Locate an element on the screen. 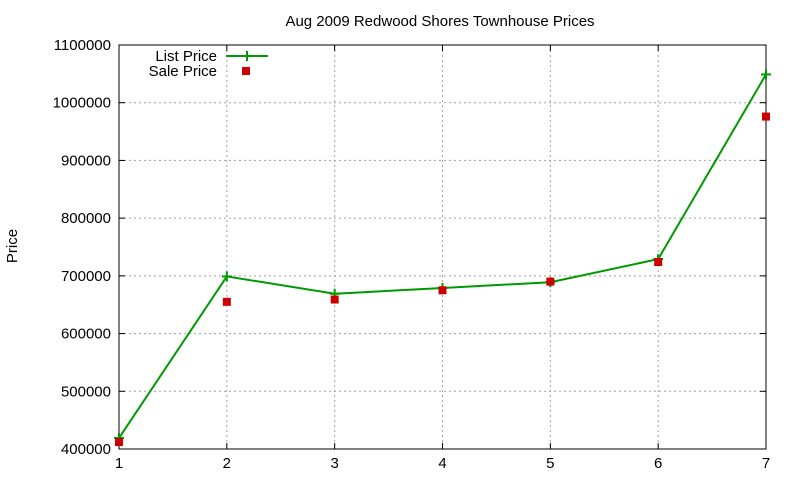  x-tick-label: 3 is located at coordinates (334, 463).